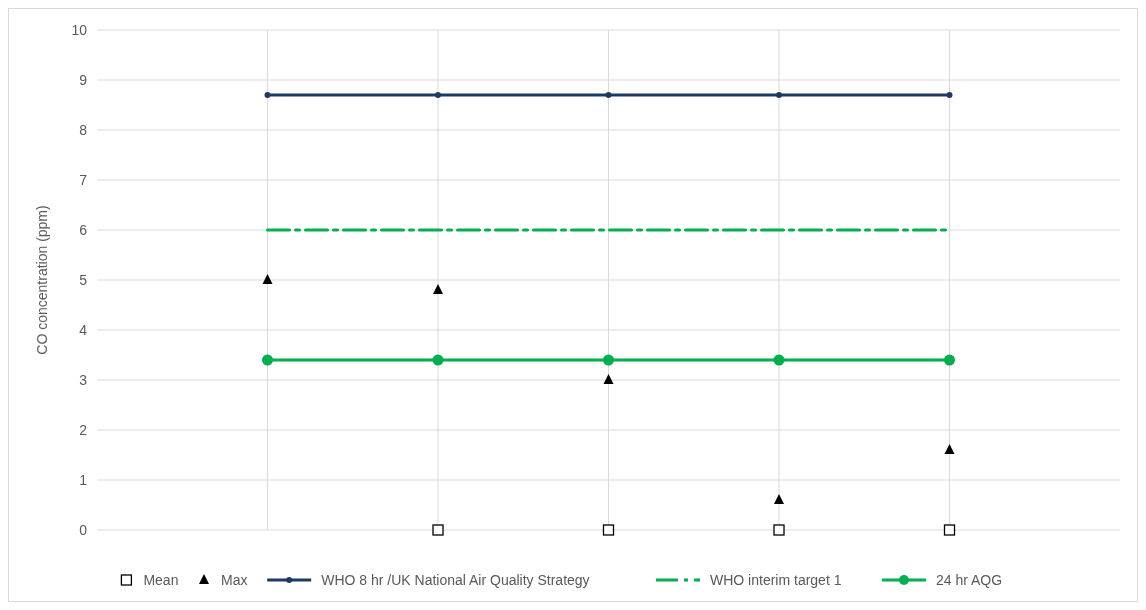  What do you see at coordinates (83, 129) in the screenshot?
I see `y-tick-label: 8` at bounding box center [83, 129].